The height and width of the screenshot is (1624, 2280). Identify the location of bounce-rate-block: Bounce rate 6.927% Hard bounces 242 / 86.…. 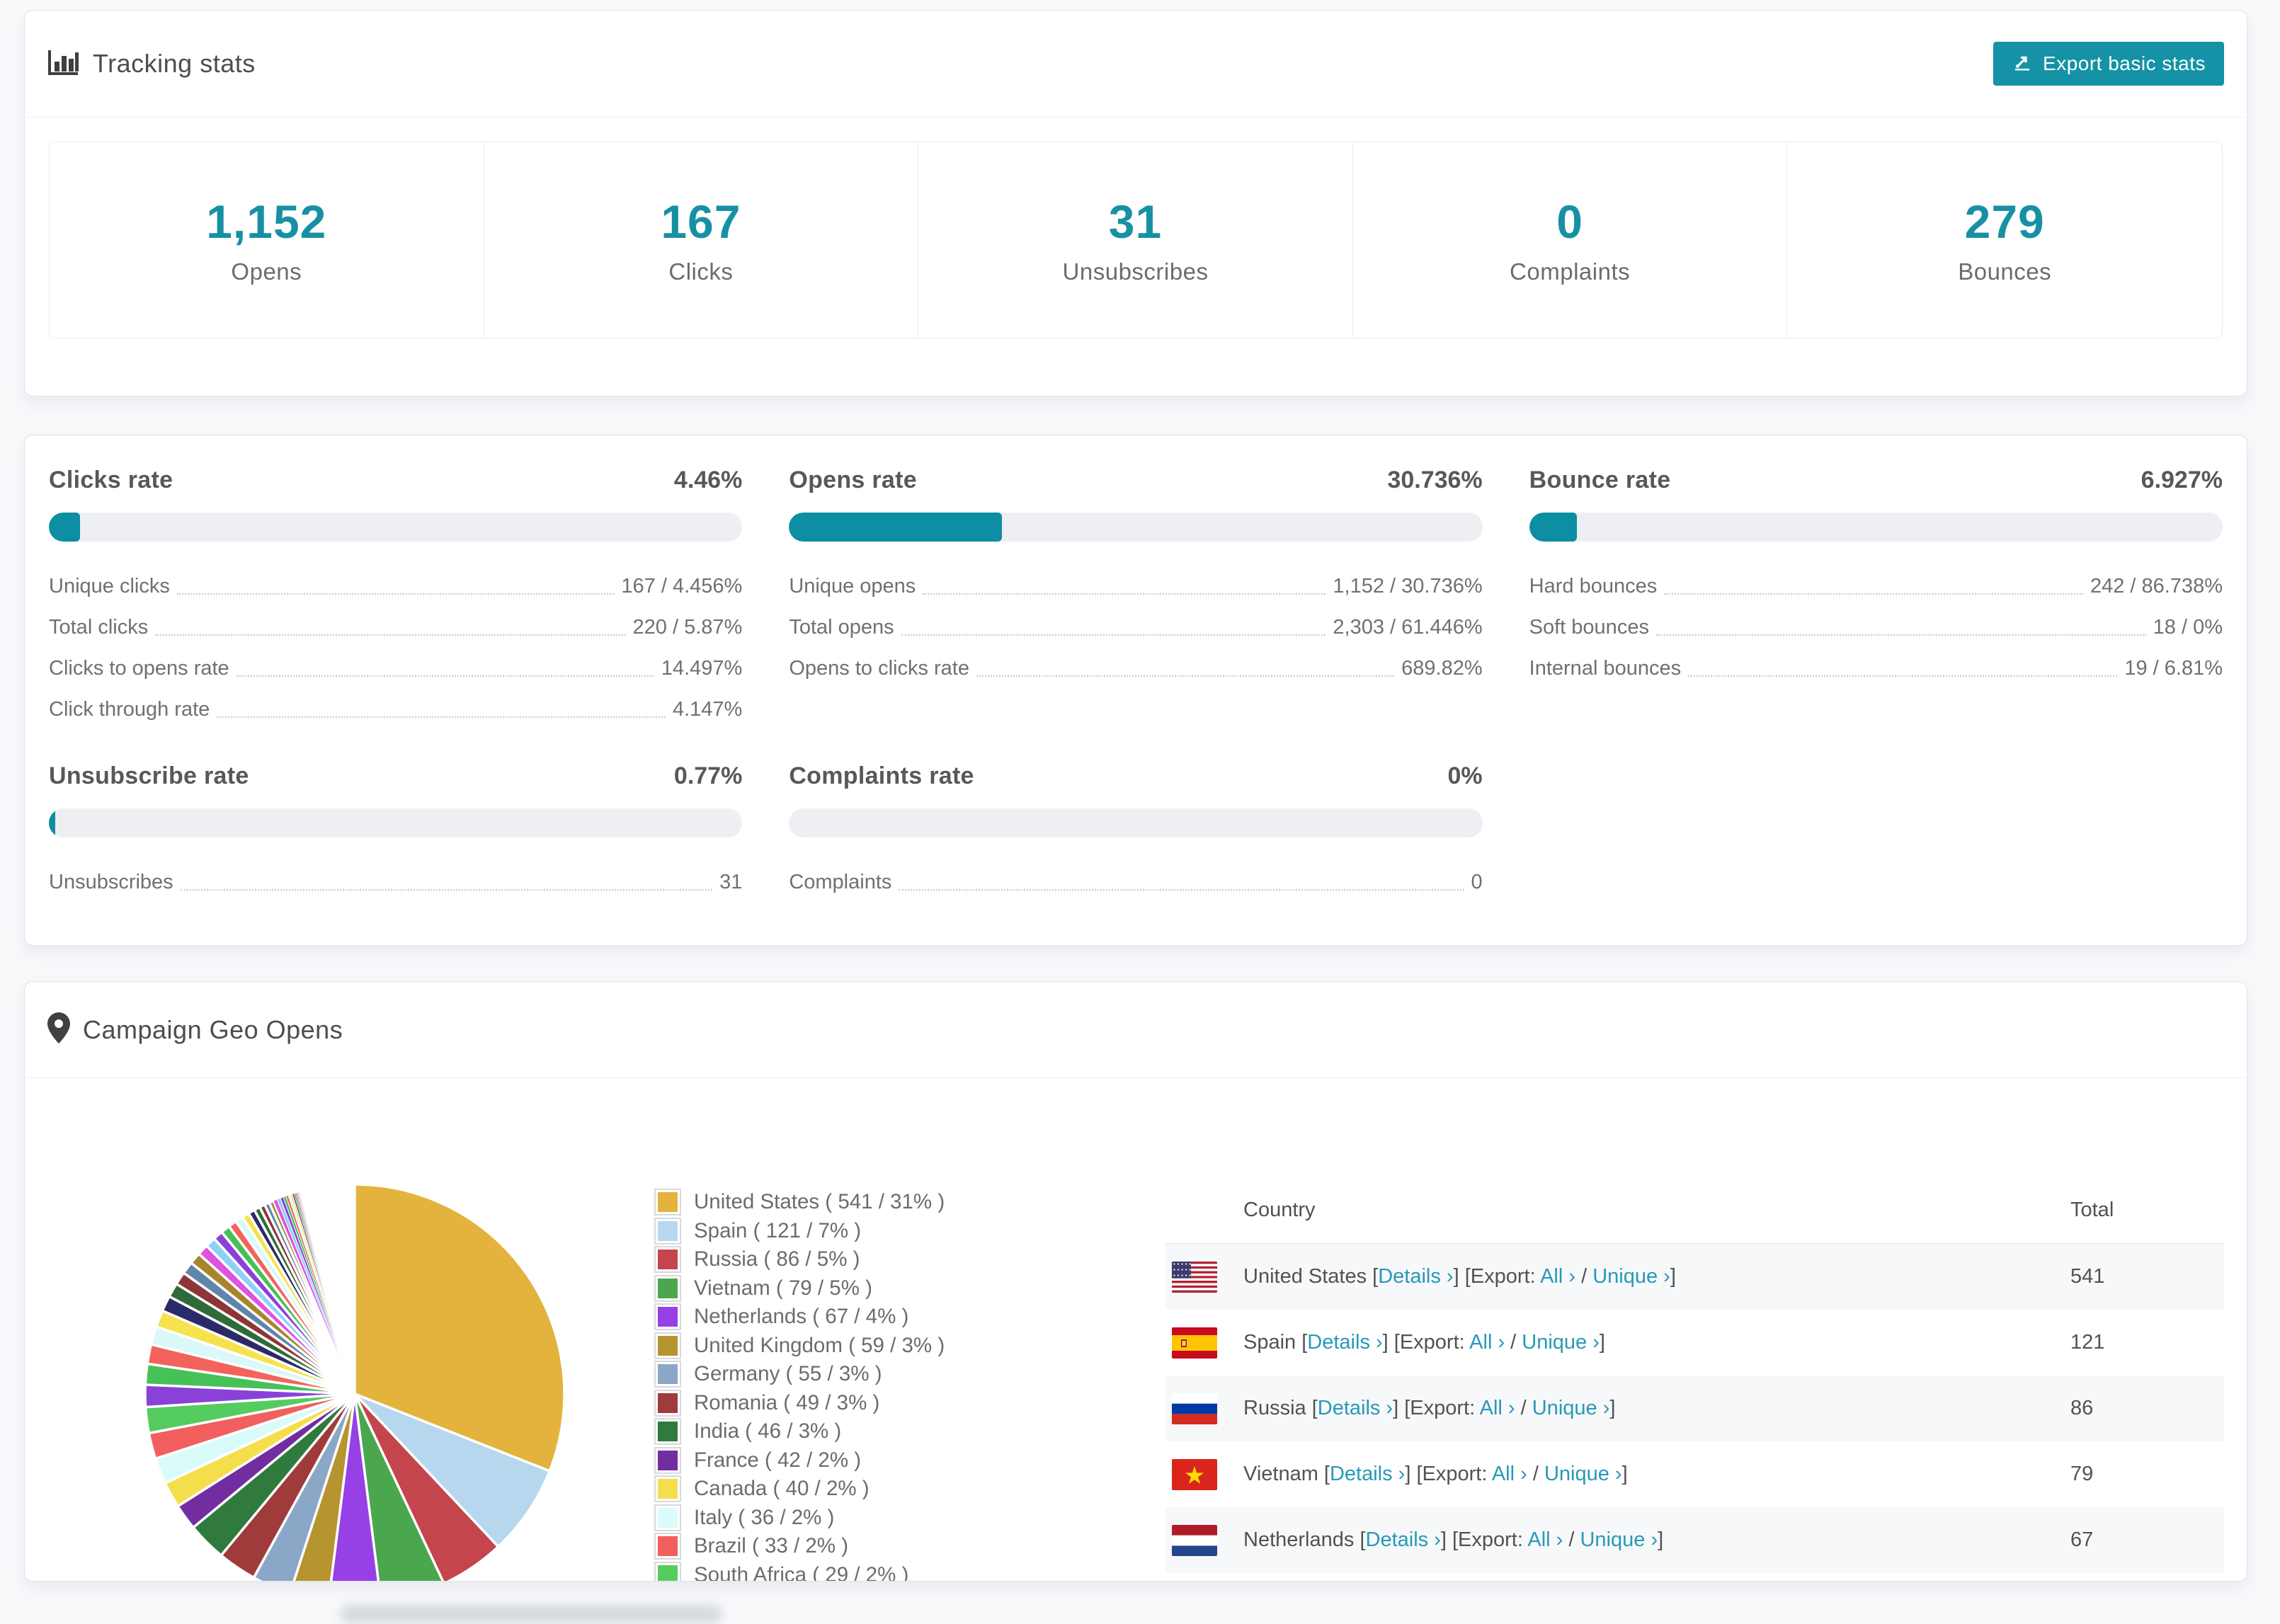
(1876, 596).